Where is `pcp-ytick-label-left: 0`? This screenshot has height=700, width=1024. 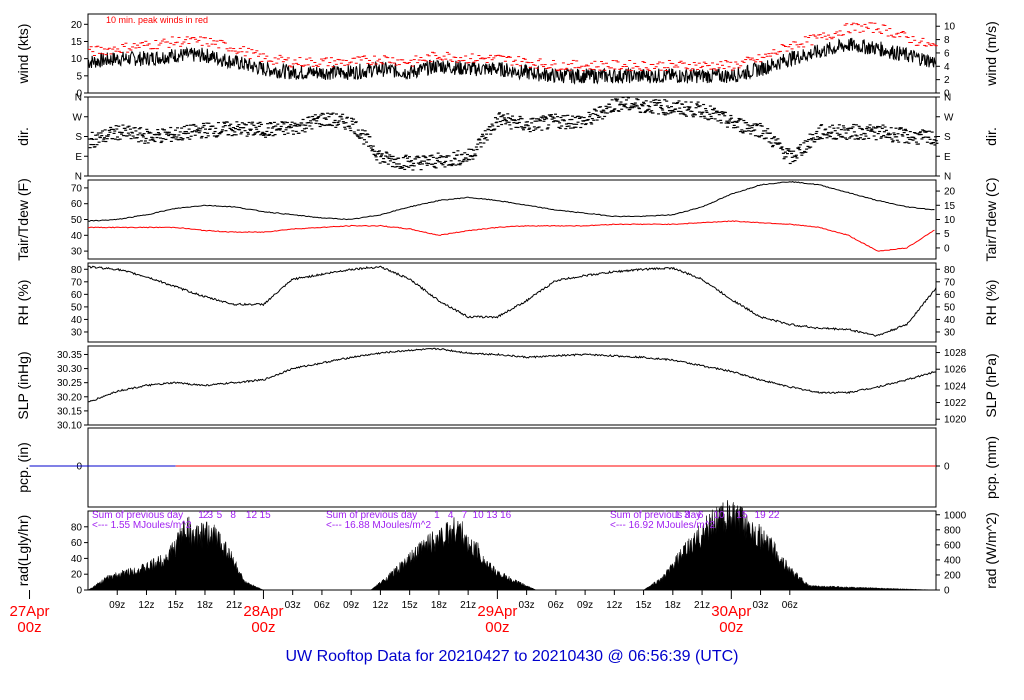
pcp-ytick-label-left: 0 is located at coordinates (79, 467).